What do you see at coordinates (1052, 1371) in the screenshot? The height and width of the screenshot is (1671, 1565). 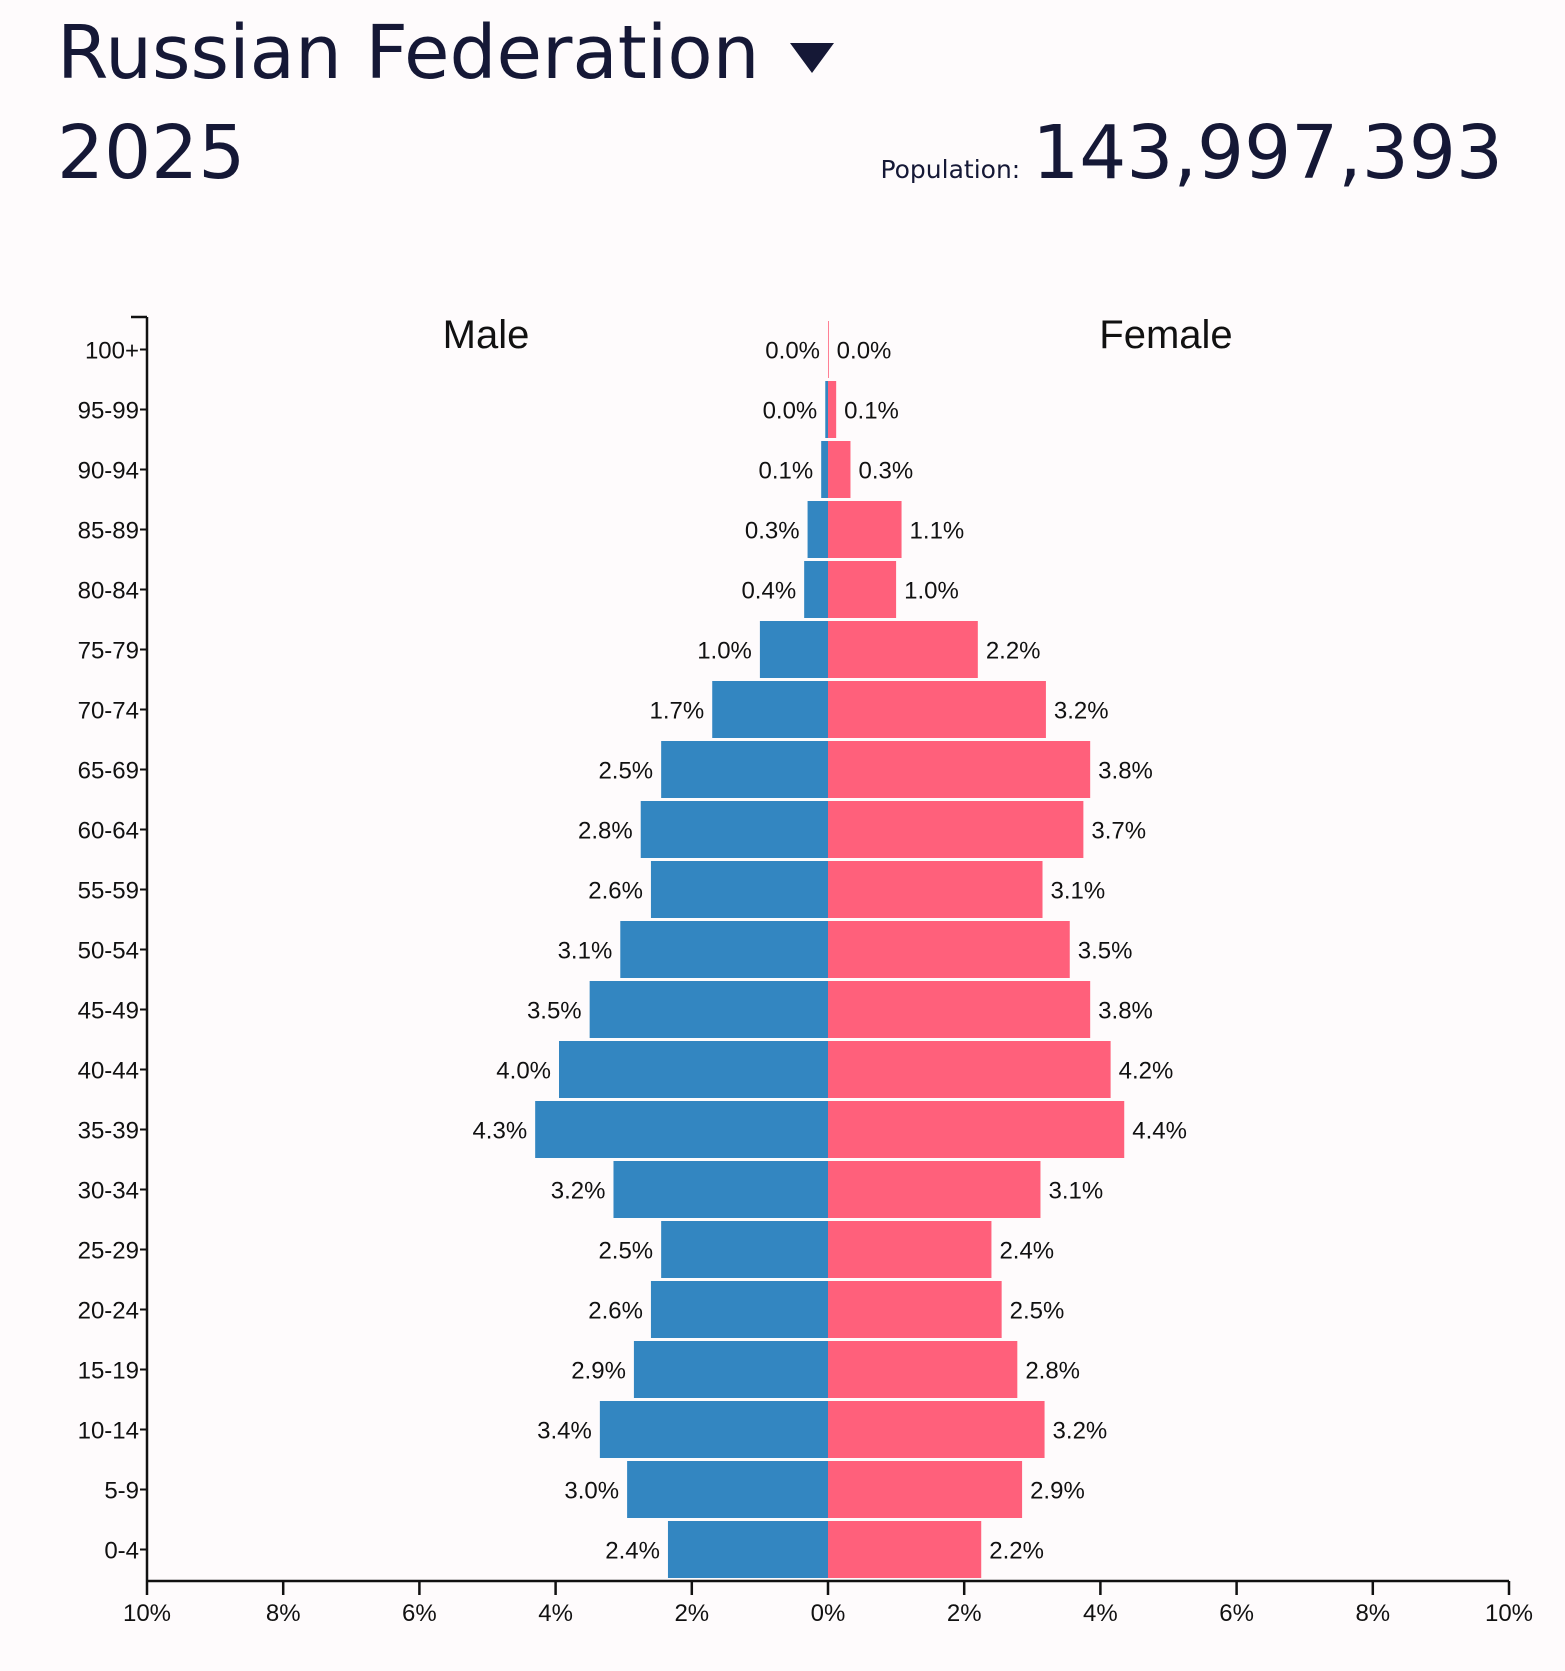 I see `female-value-label: 2.8%` at bounding box center [1052, 1371].